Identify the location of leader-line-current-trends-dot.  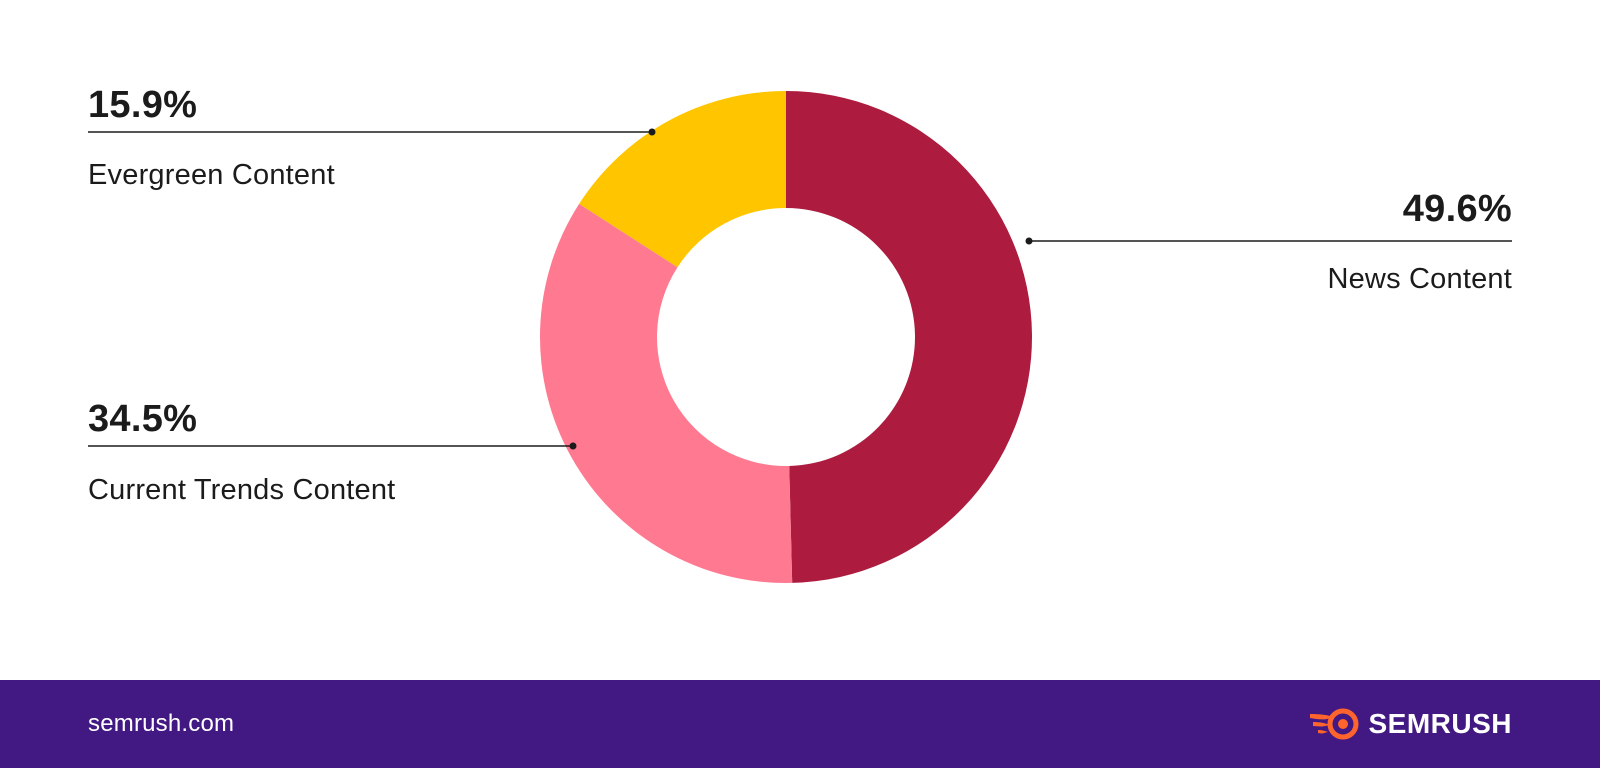
(573, 446).